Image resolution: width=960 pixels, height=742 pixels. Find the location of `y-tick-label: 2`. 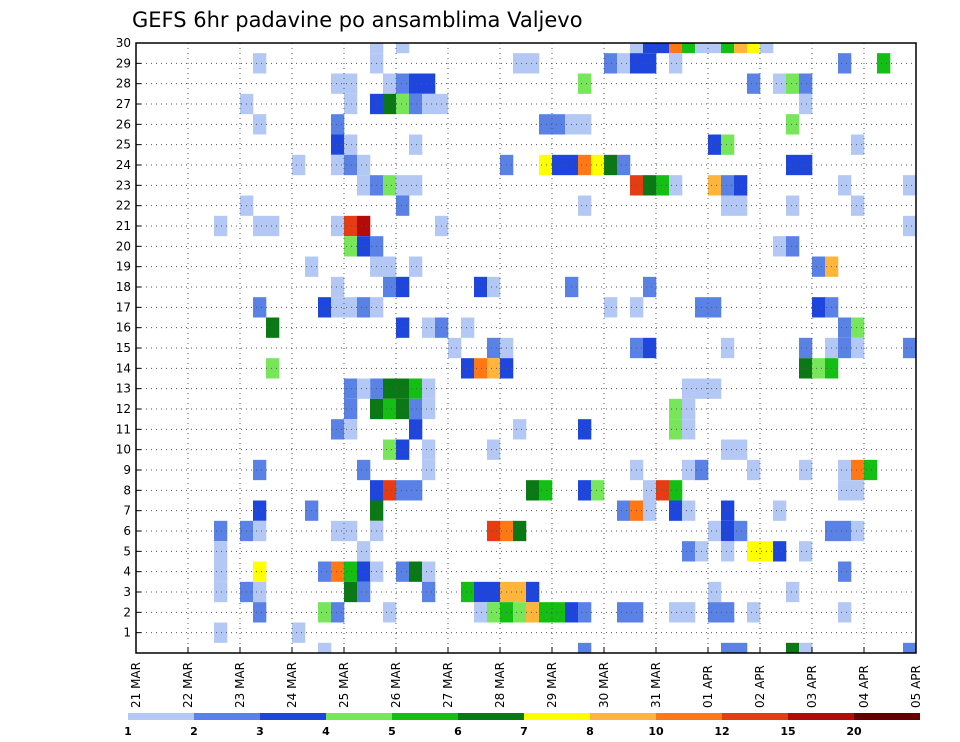

y-tick-label: 2 is located at coordinates (127, 612).